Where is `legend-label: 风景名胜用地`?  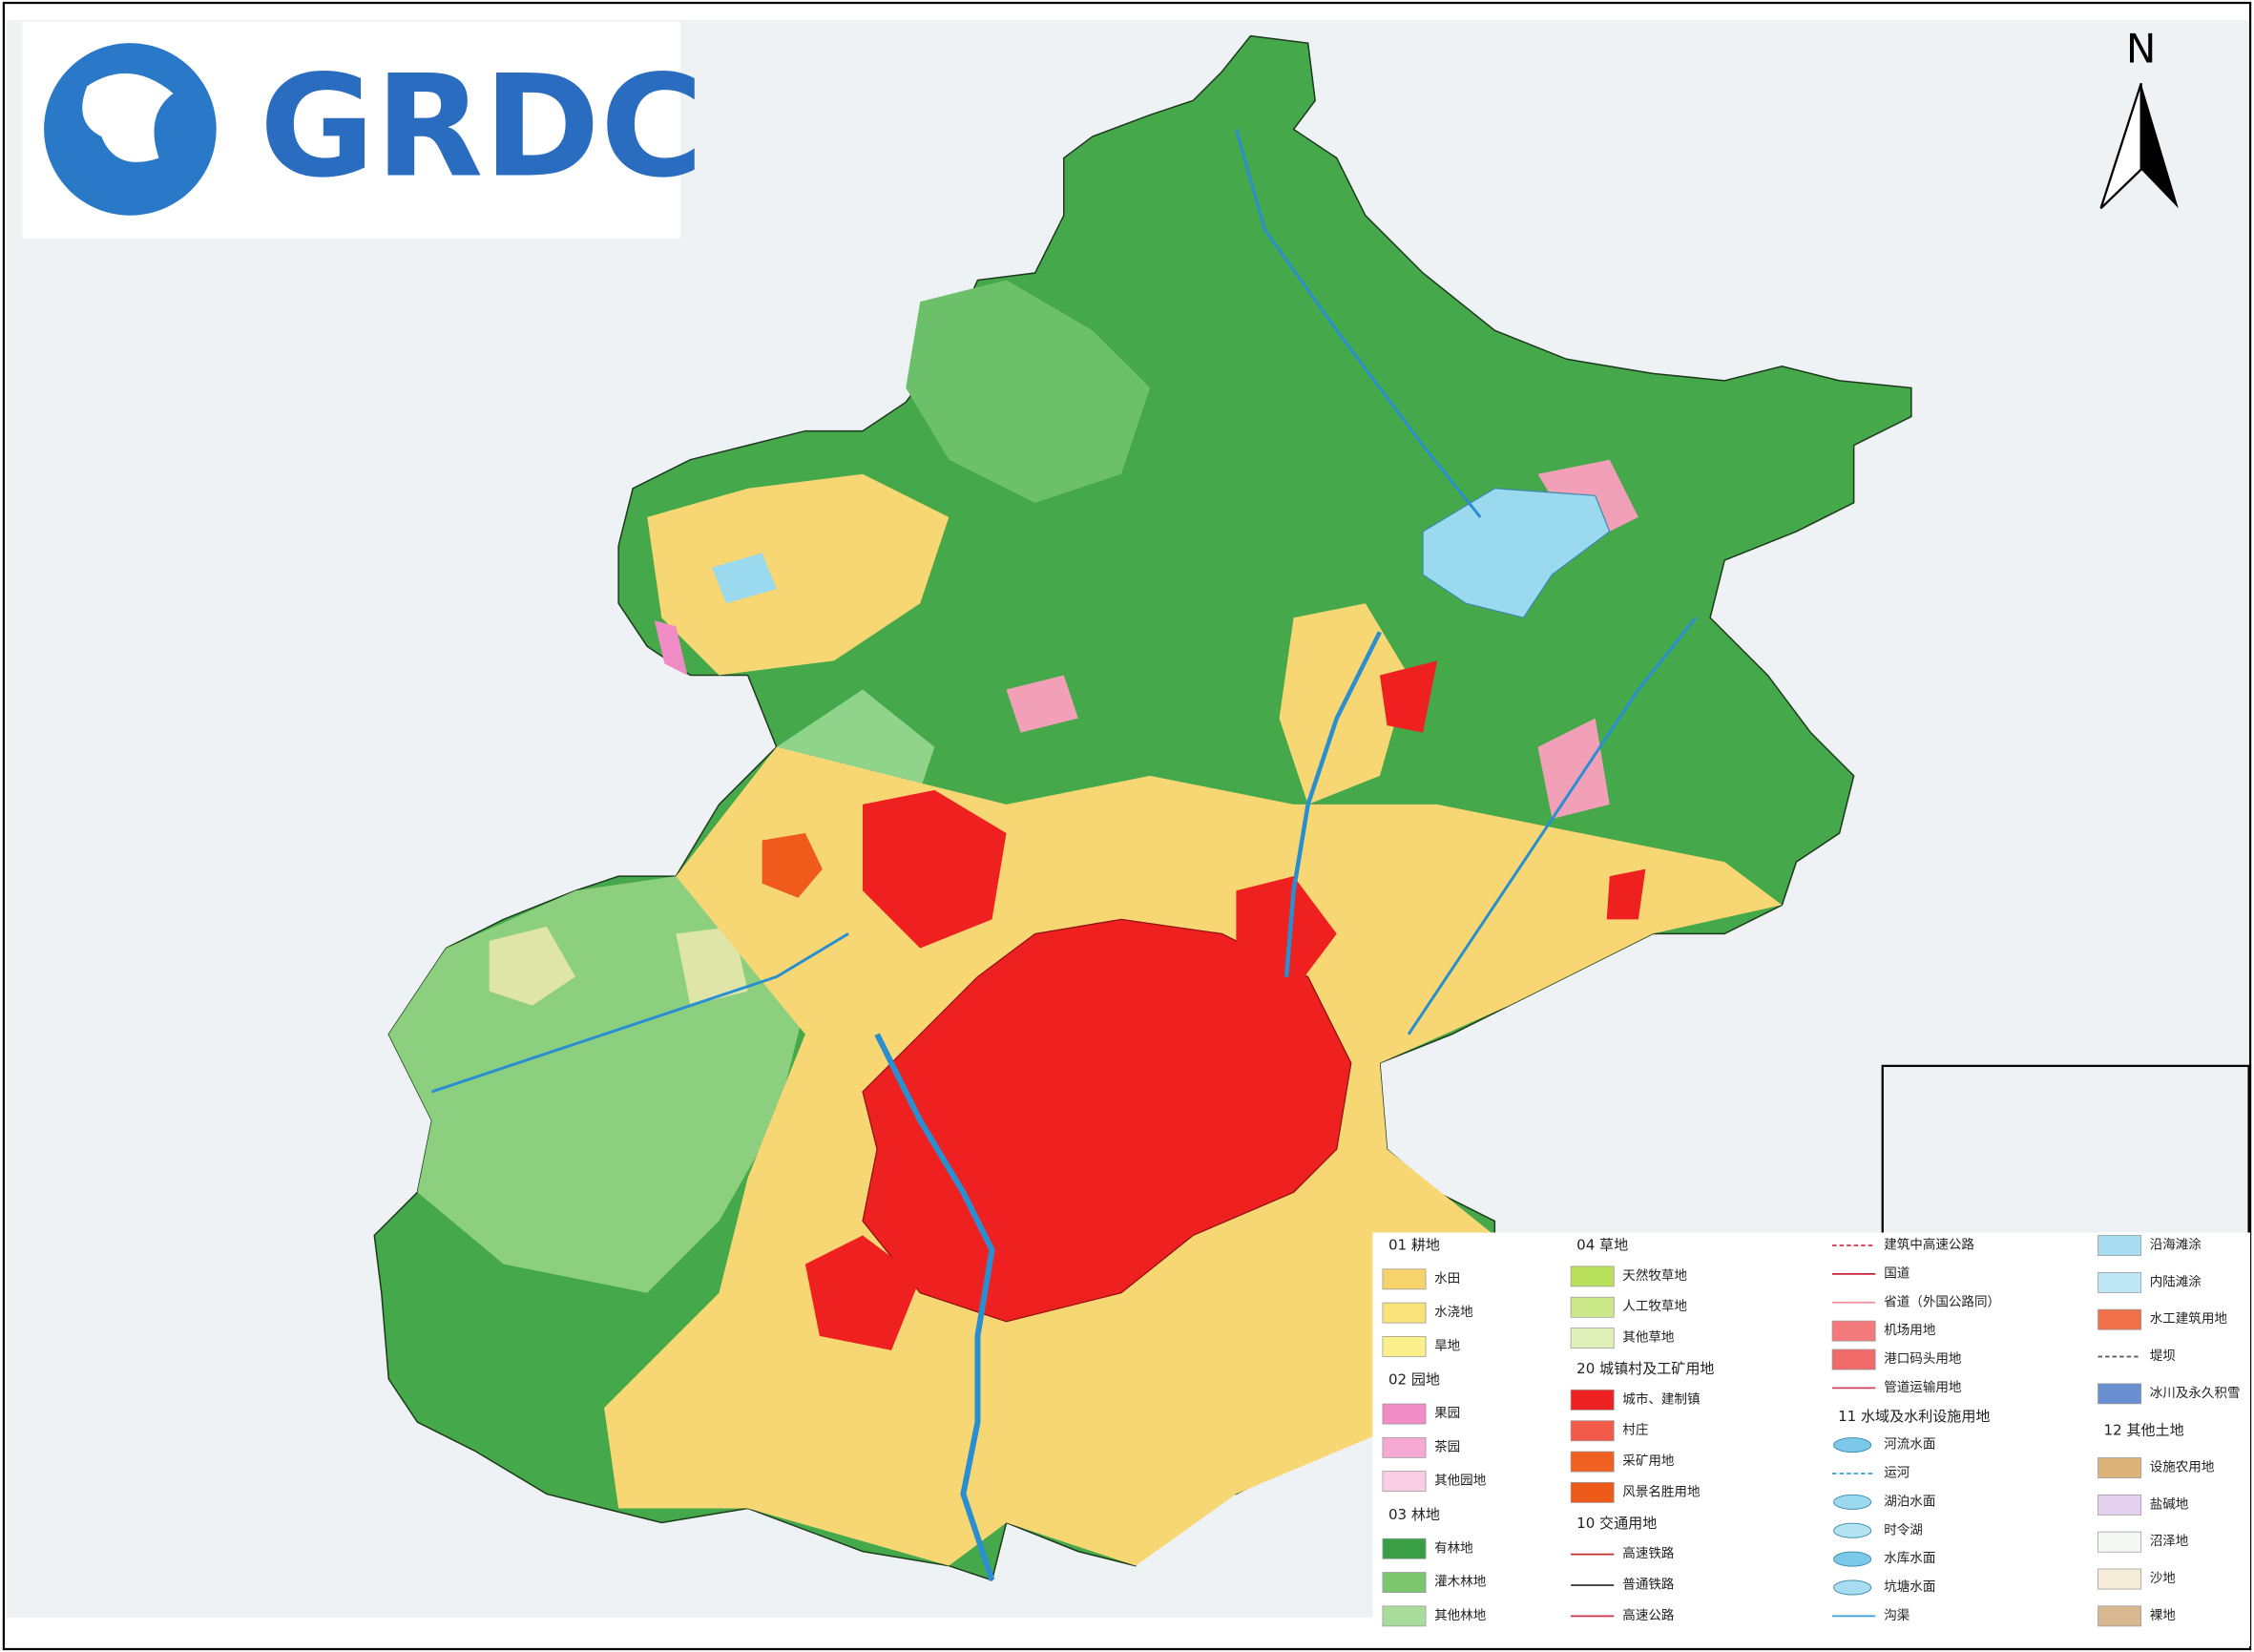
legend-label: 风景名胜用地 is located at coordinates (1661, 1491).